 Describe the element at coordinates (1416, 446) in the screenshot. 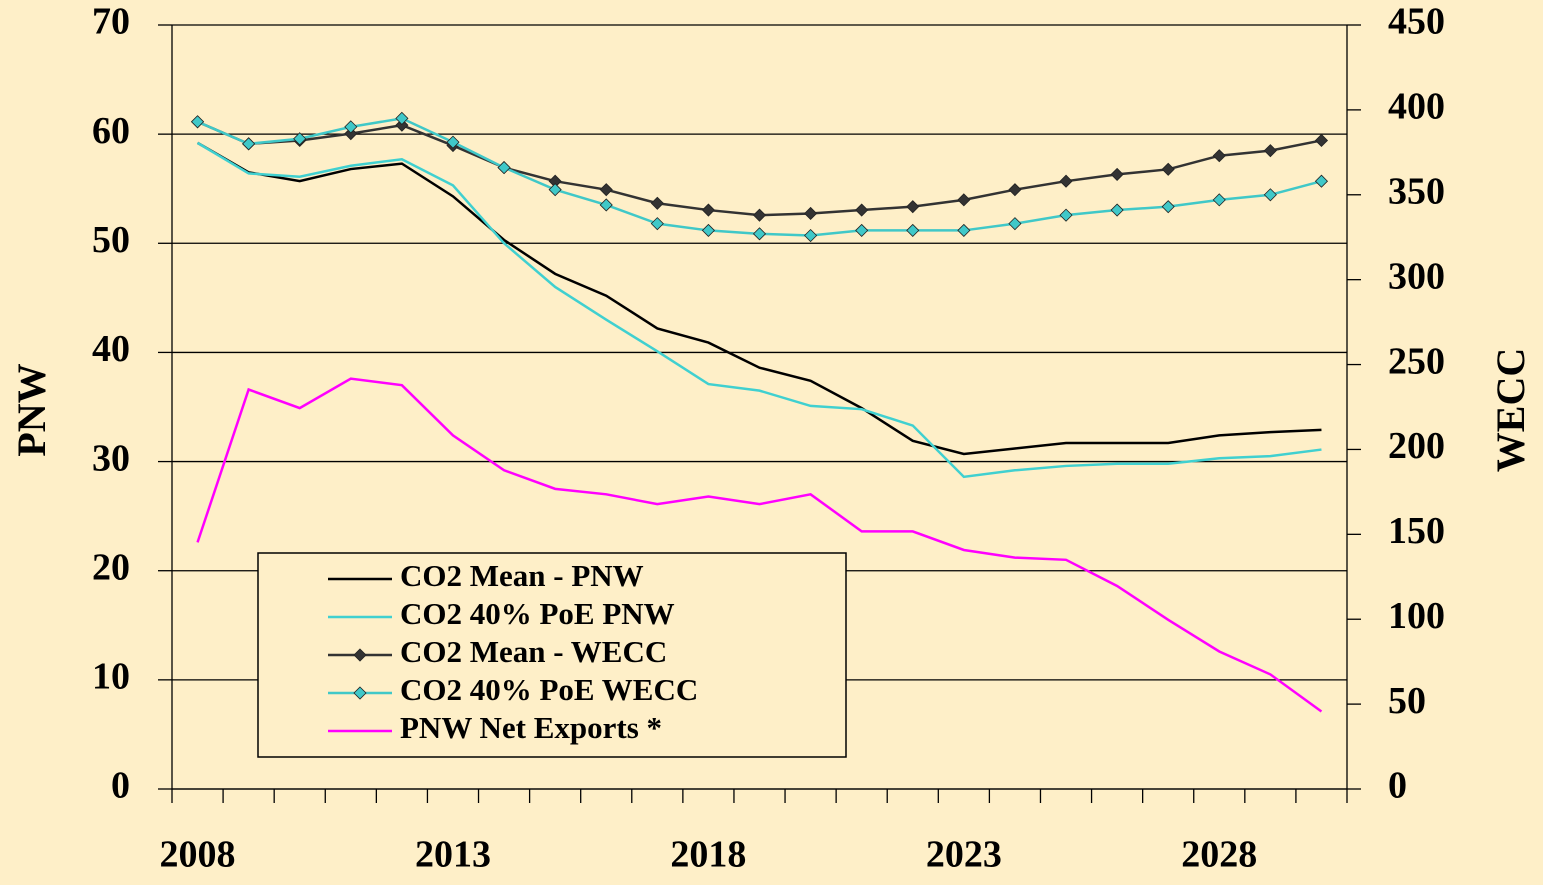

I see `y2-tick-label: 200` at that location.